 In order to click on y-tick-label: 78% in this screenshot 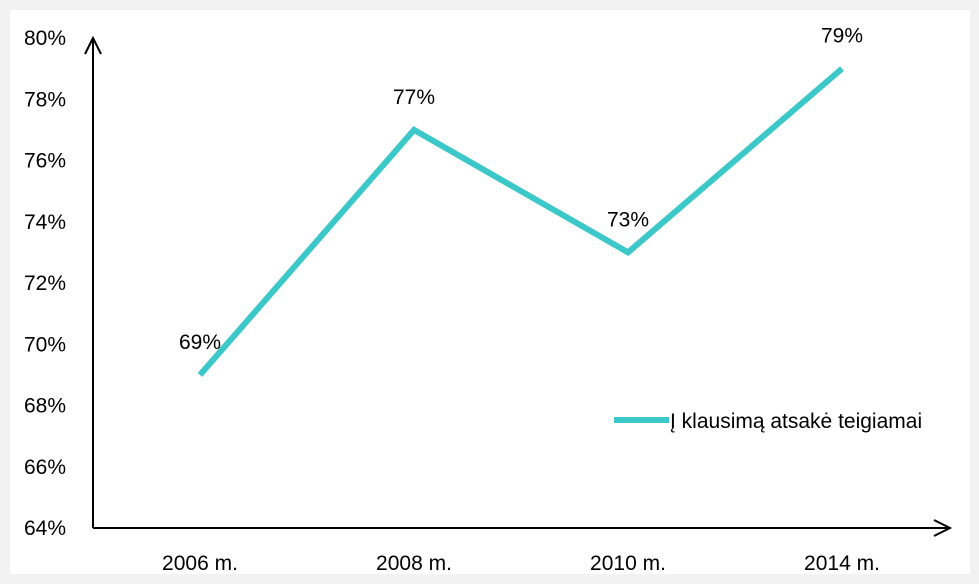, I will do `click(45, 99)`.